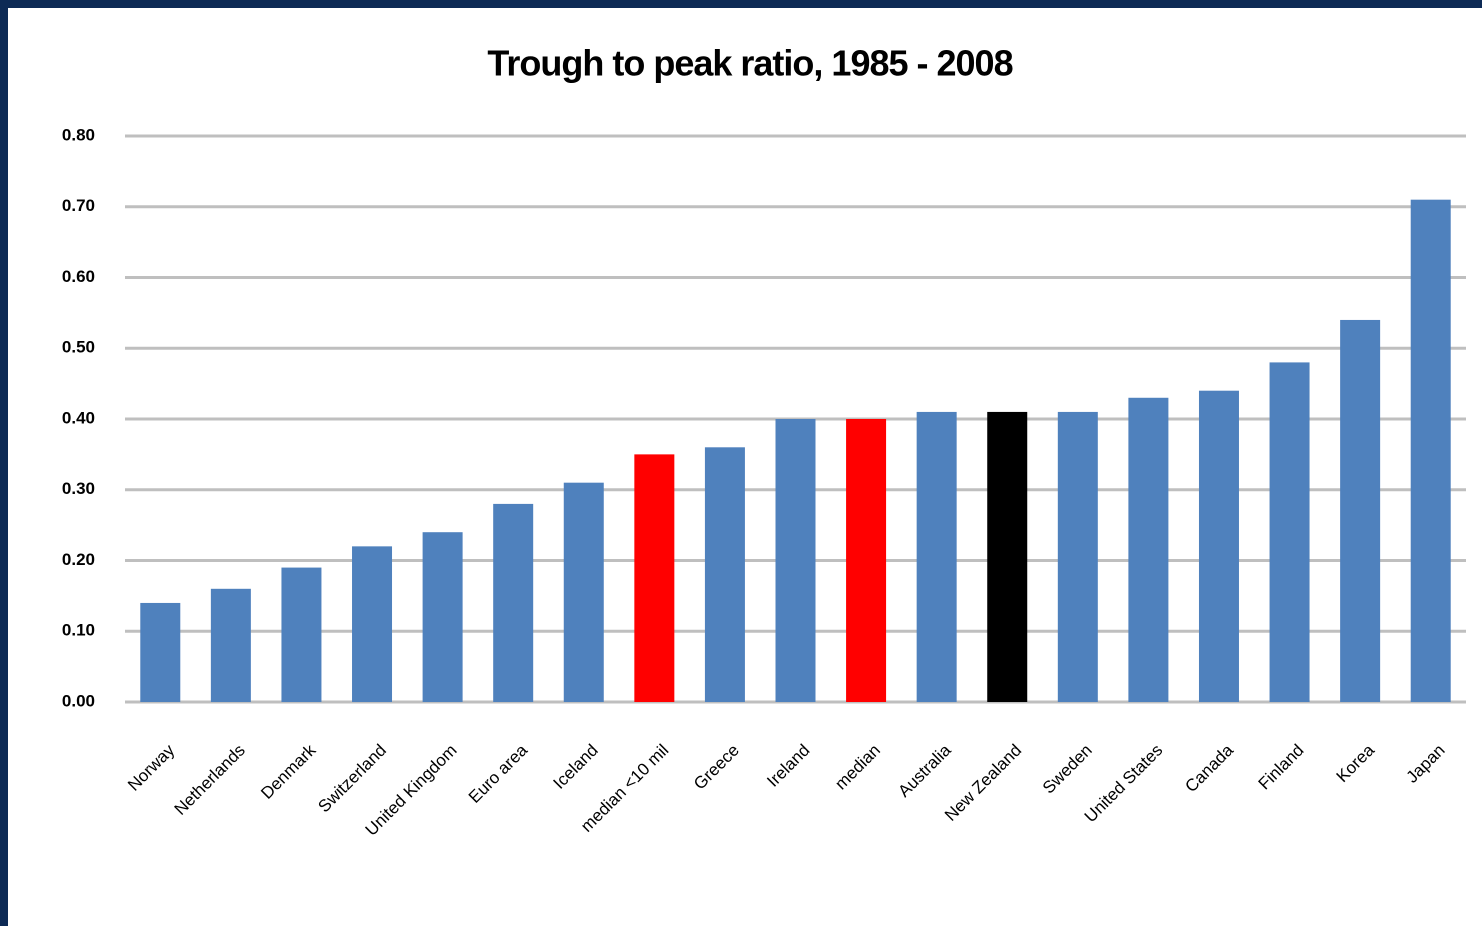  Describe the element at coordinates (78, 347) in the screenshot. I see `y-tick-label: 0.50` at that location.